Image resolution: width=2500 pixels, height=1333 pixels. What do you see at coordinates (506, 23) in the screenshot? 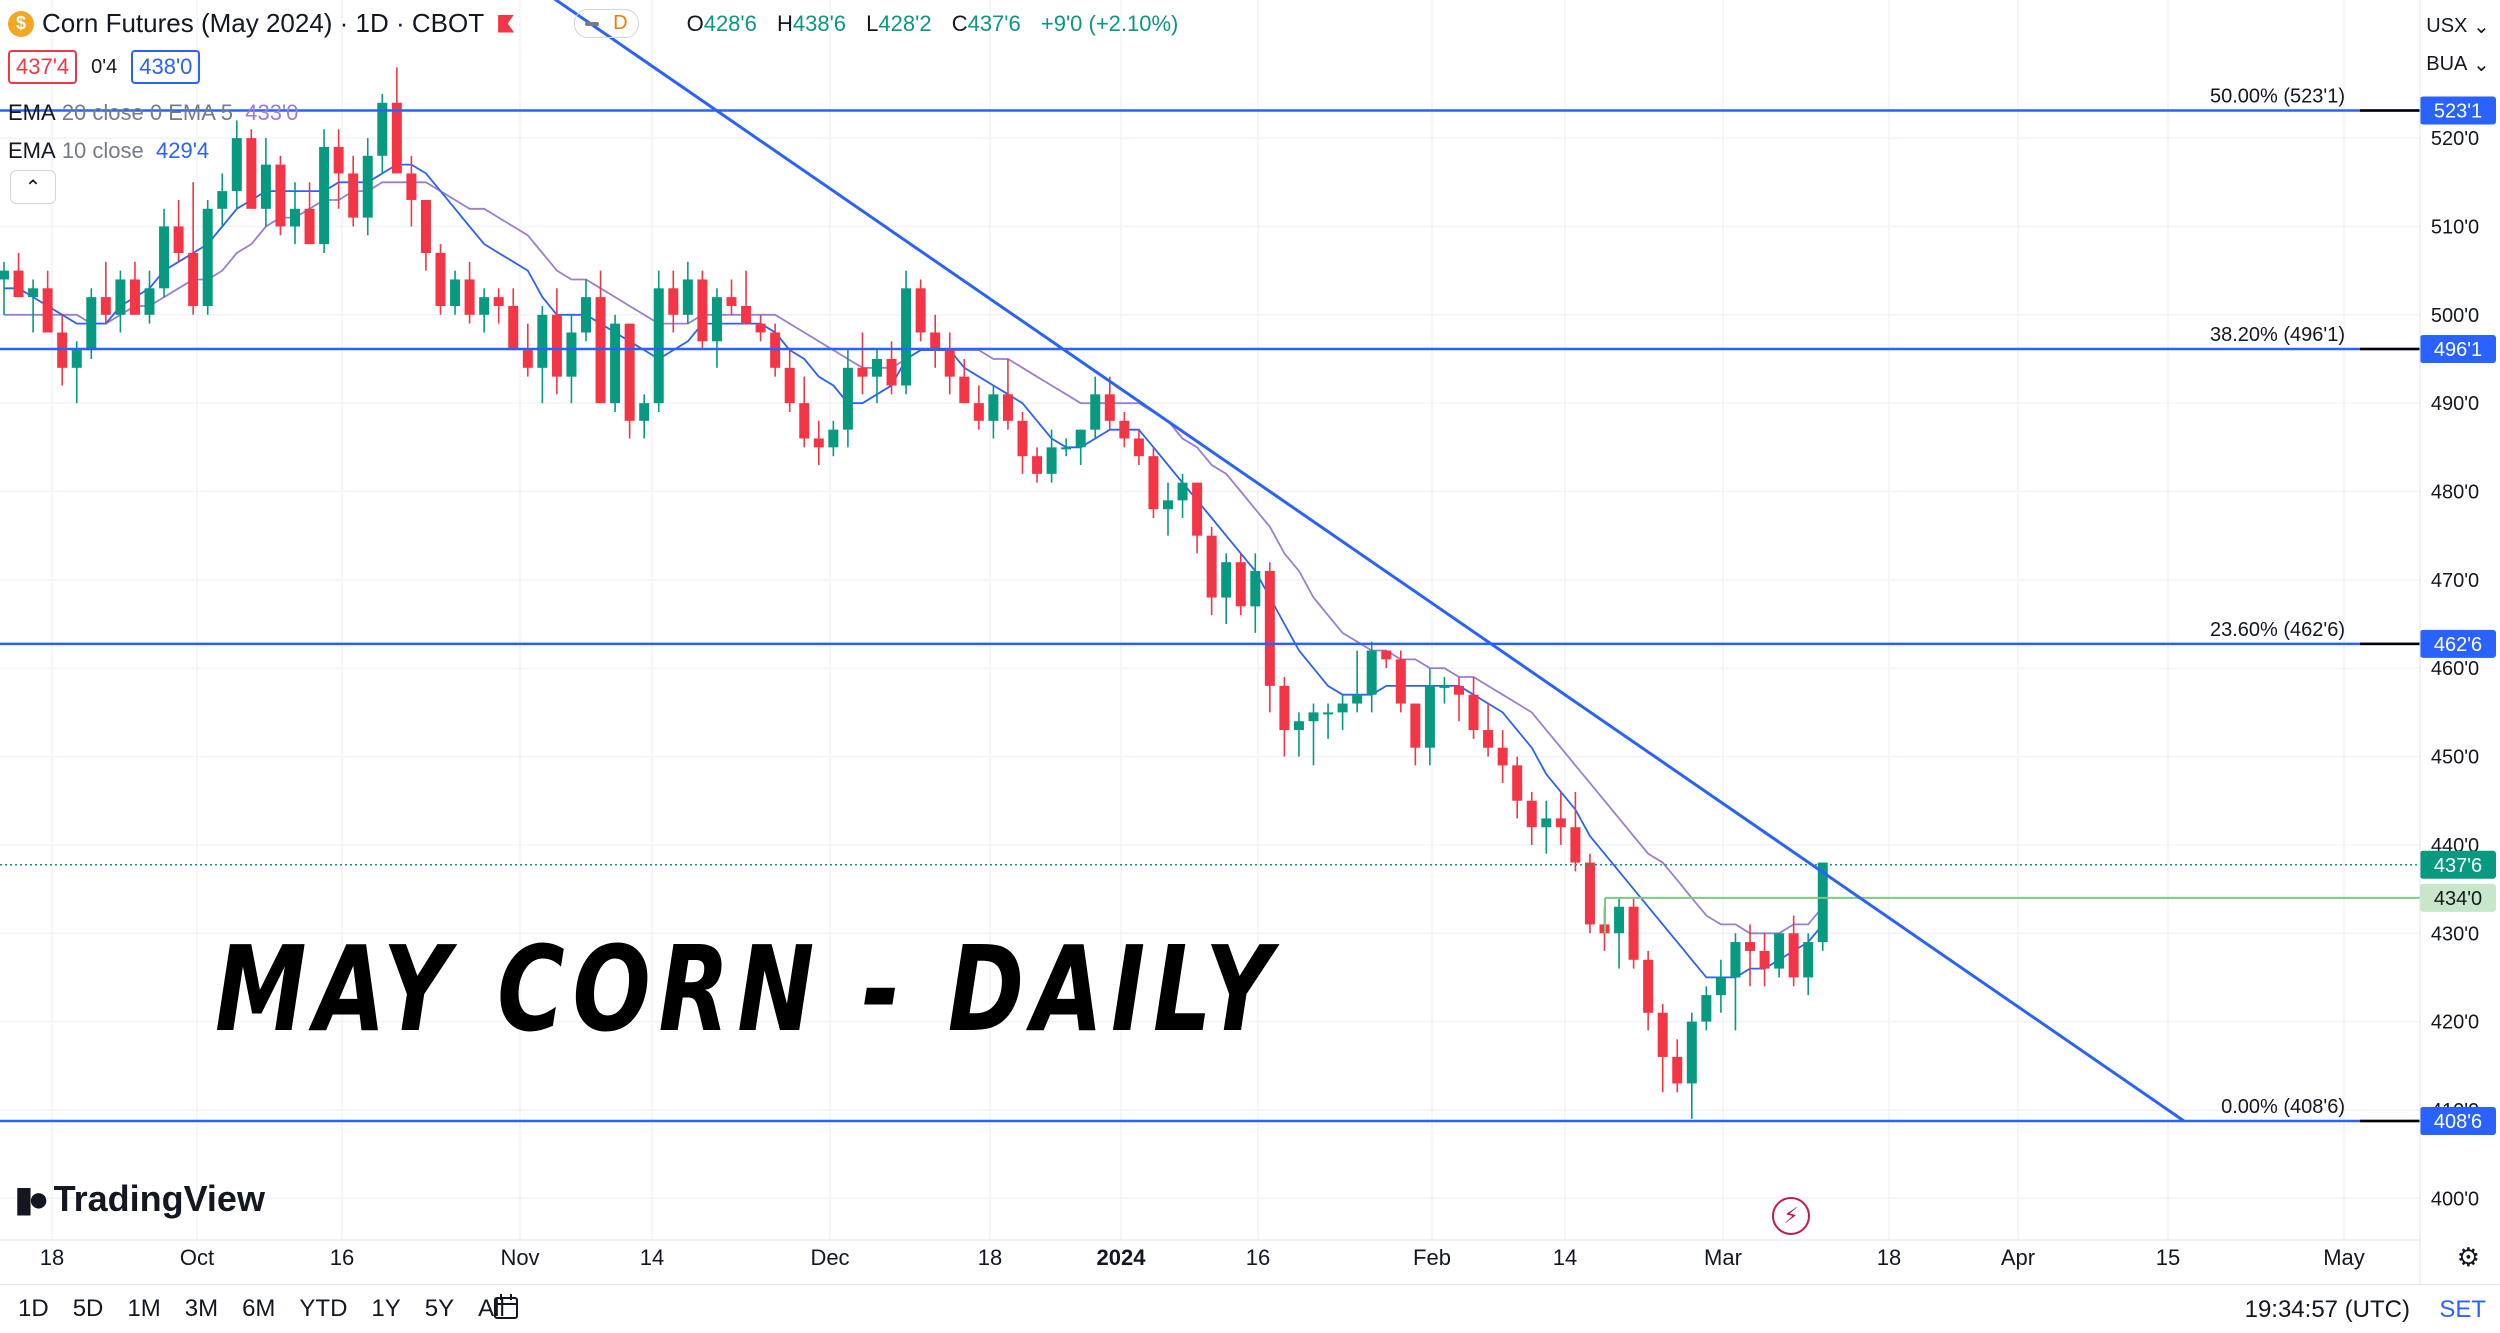
I see `flag-icon` at bounding box center [506, 23].